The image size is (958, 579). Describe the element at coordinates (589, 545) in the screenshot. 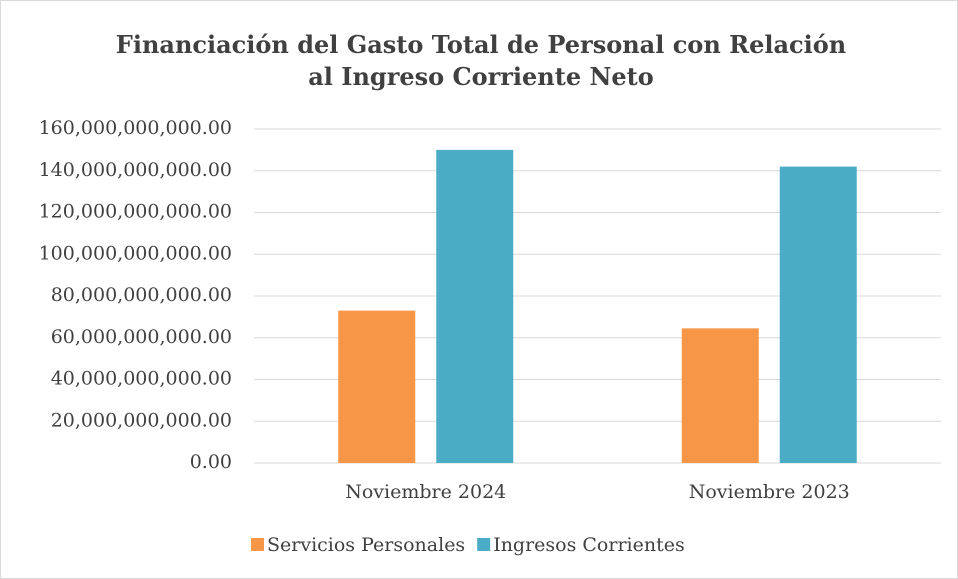

I see `legend-label: Ingresos Corrientes` at that location.